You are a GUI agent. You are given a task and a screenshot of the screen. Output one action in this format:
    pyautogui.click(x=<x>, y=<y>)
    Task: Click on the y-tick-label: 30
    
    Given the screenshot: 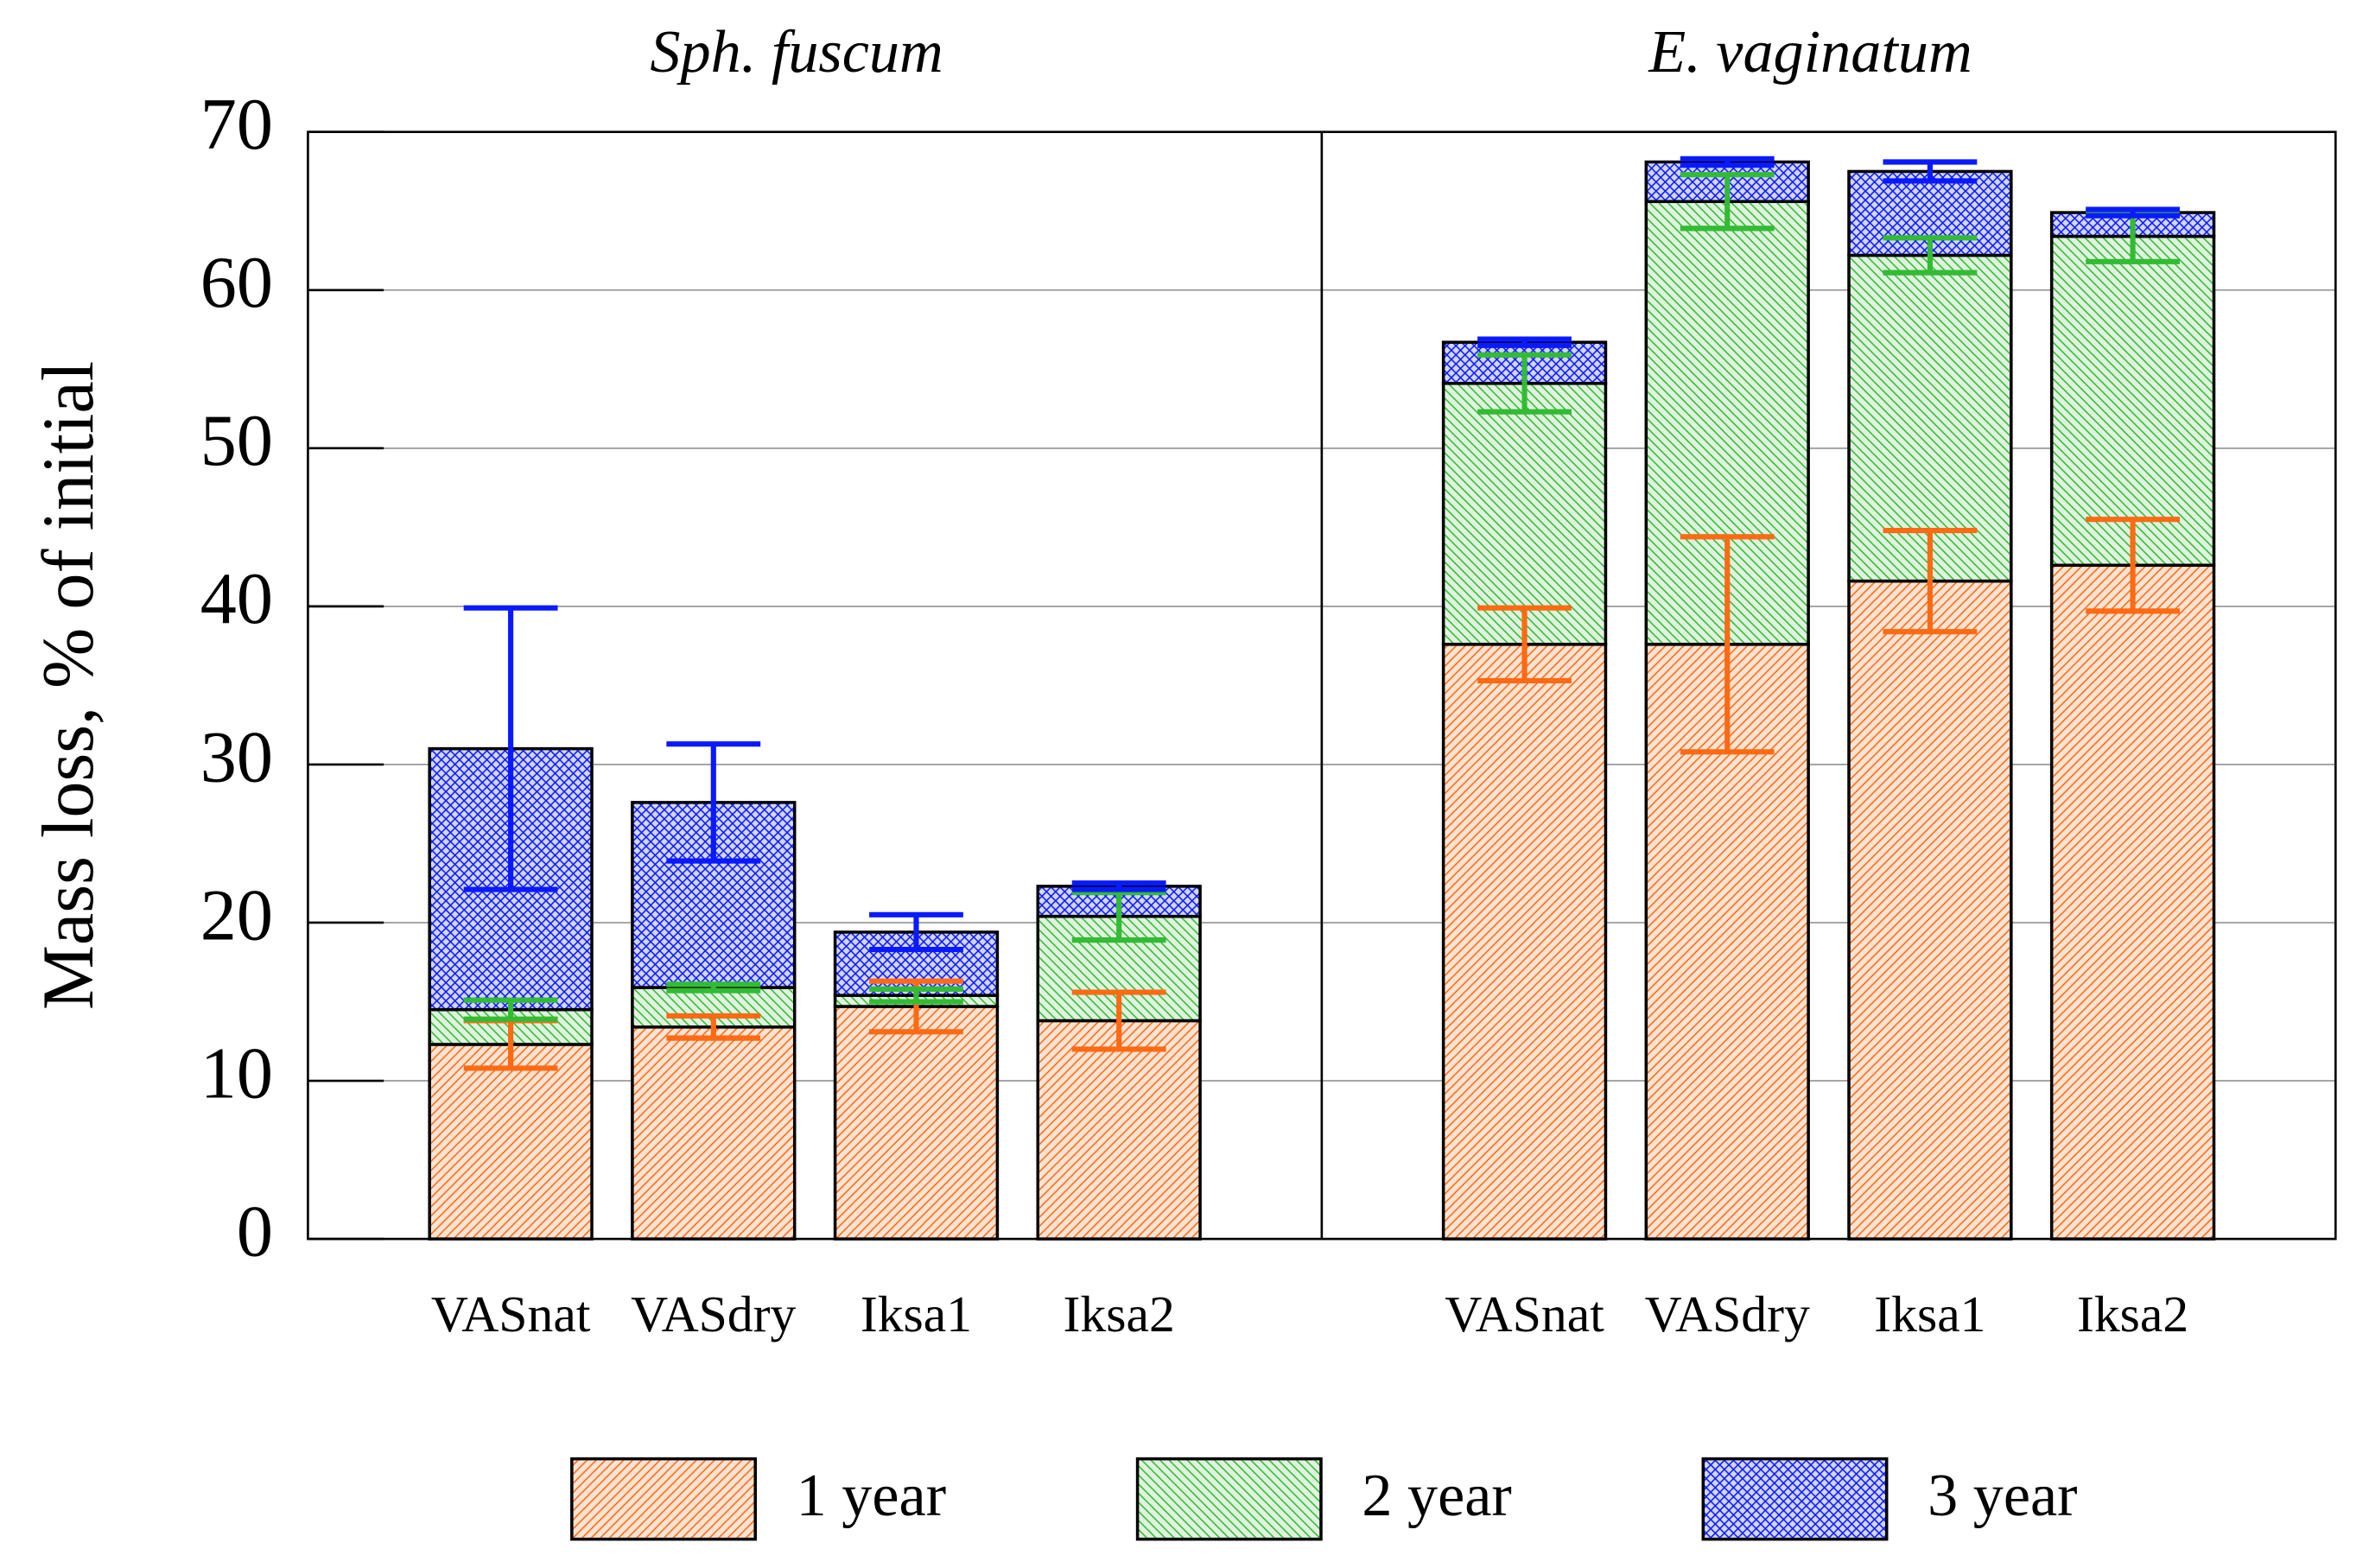 What is the action you would take?
    pyautogui.click(x=237, y=757)
    